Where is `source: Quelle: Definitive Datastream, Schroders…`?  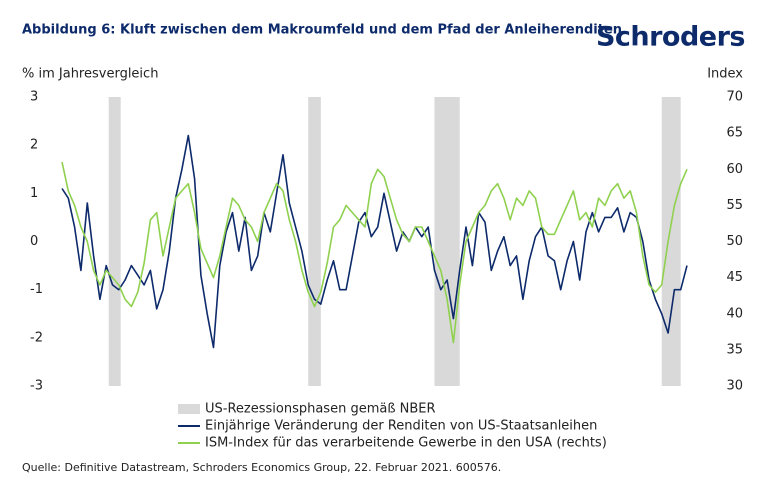 source: Quelle: Definitive Datastream, Schroders… is located at coordinates (261, 467).